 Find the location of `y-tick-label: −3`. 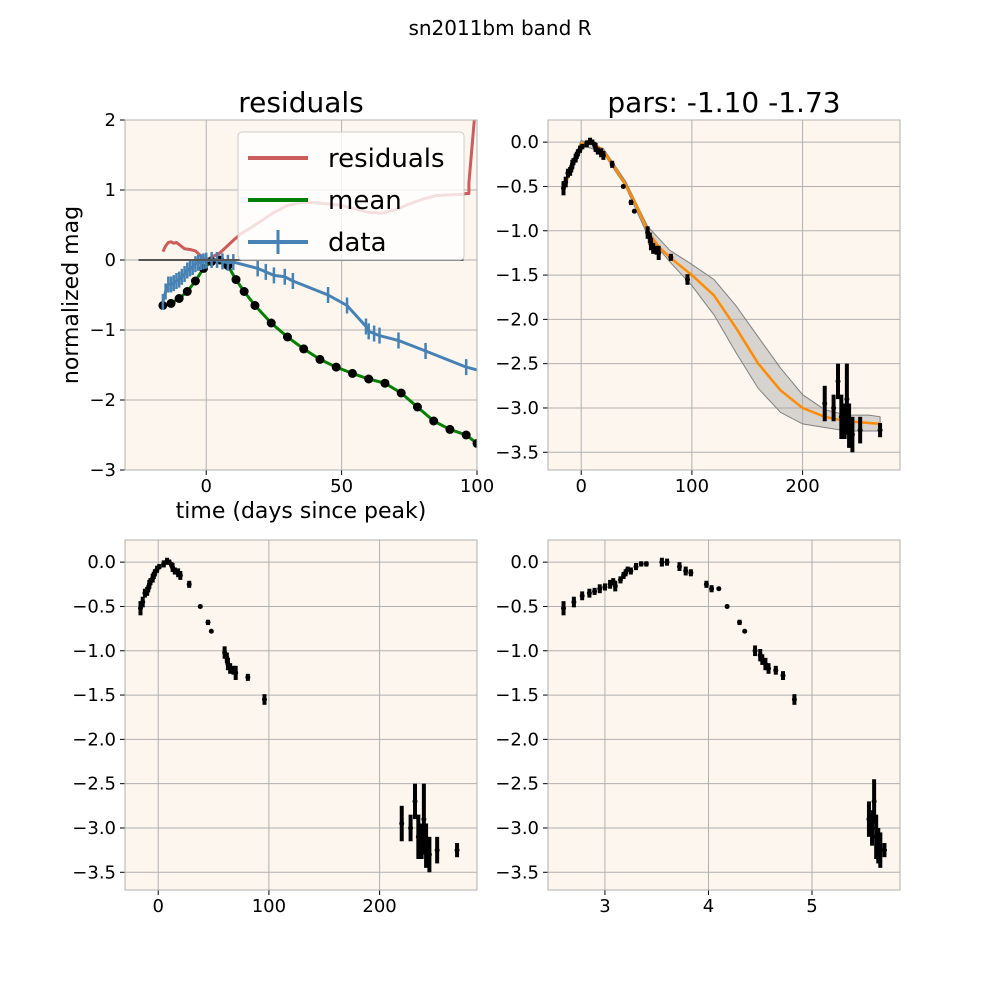

y-tick-label: −3 is located at coordinates (102, 470).